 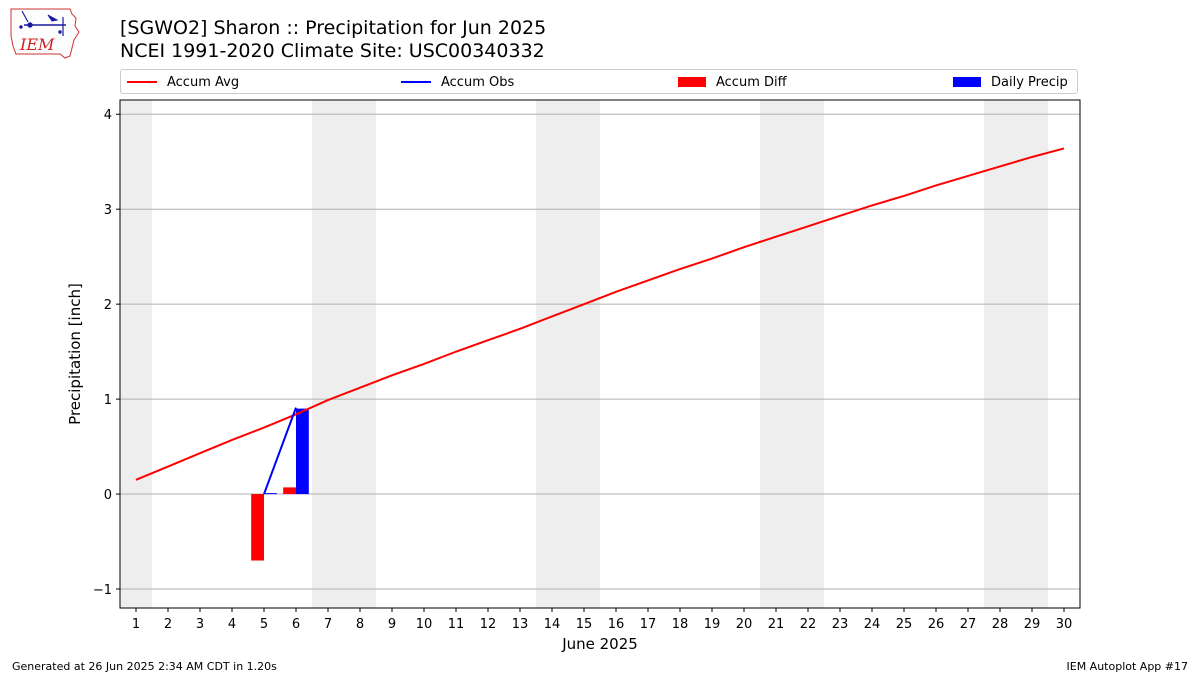 I want to click on x-tick-label: 13, so click(x=520, y=624).